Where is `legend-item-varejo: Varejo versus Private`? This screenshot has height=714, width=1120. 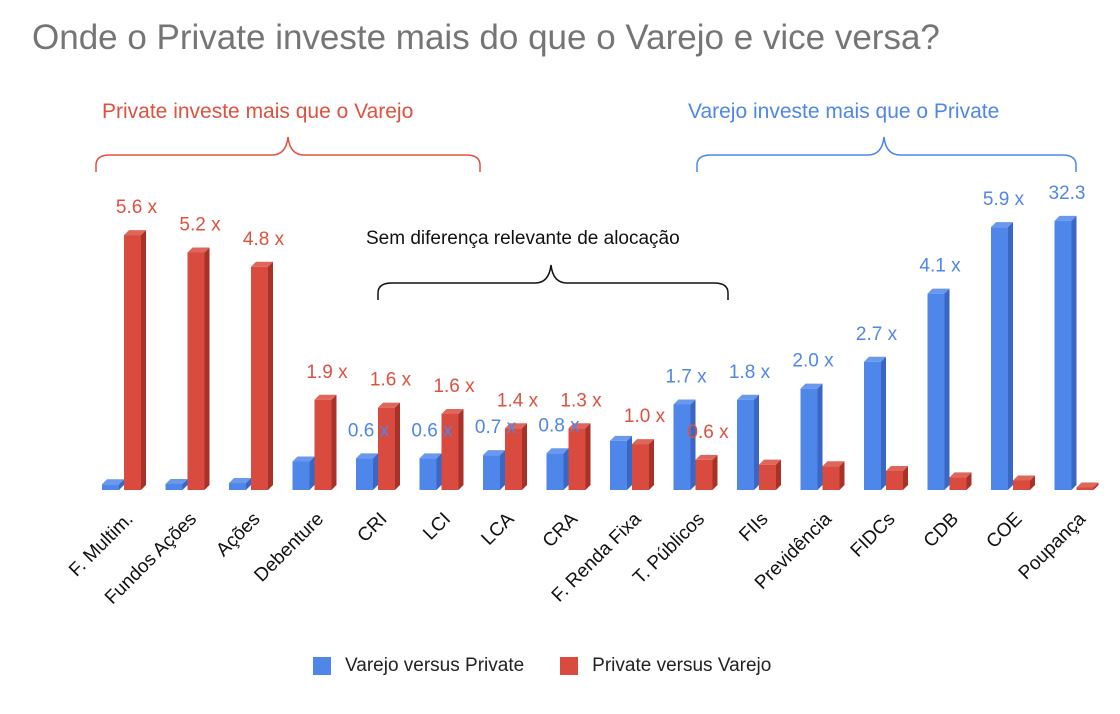
legend-item-varejo: Varejo versus Private is located at coordinates (418, 666).